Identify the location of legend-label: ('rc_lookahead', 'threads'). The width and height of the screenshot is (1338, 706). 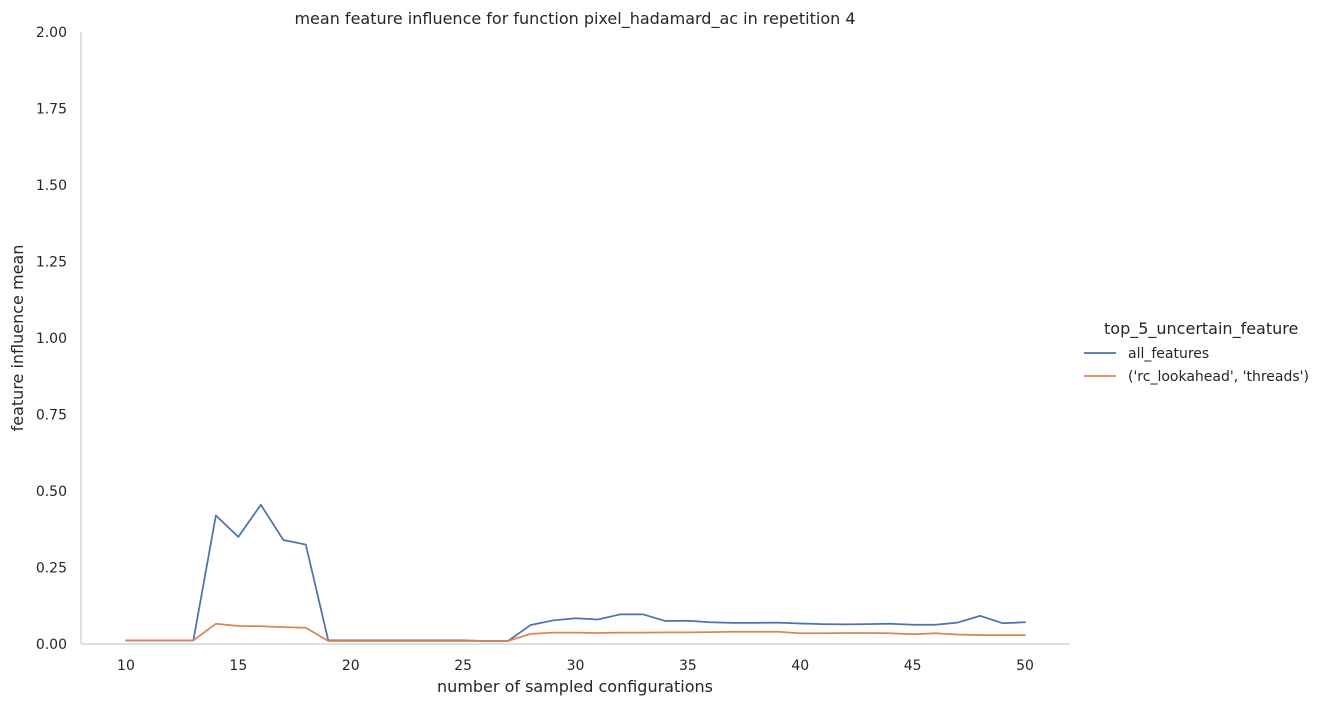
(1218, 377).